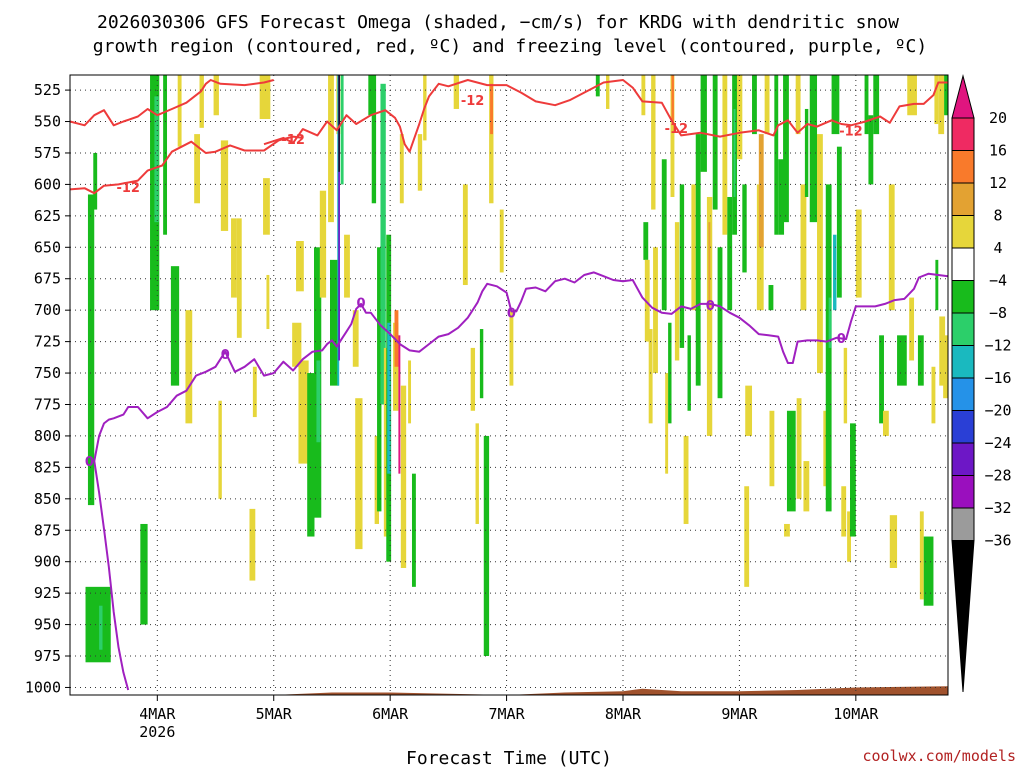 The height and width of the screenshot is (768, 1024). Describe the element at coordinates (47, 342) in the screenshot. I see `y-tick-label: 725` at that location.